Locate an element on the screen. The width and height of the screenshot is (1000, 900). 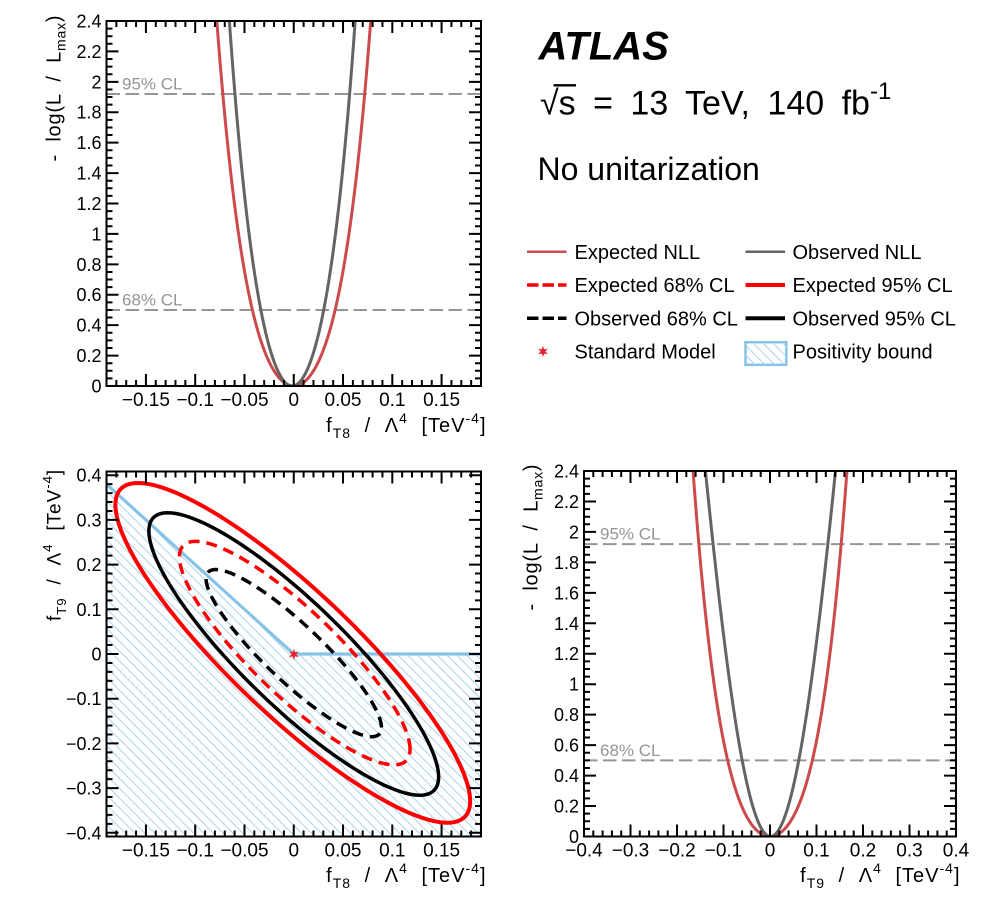
svg-text: No unitarization is located at coordinates (649, 169).